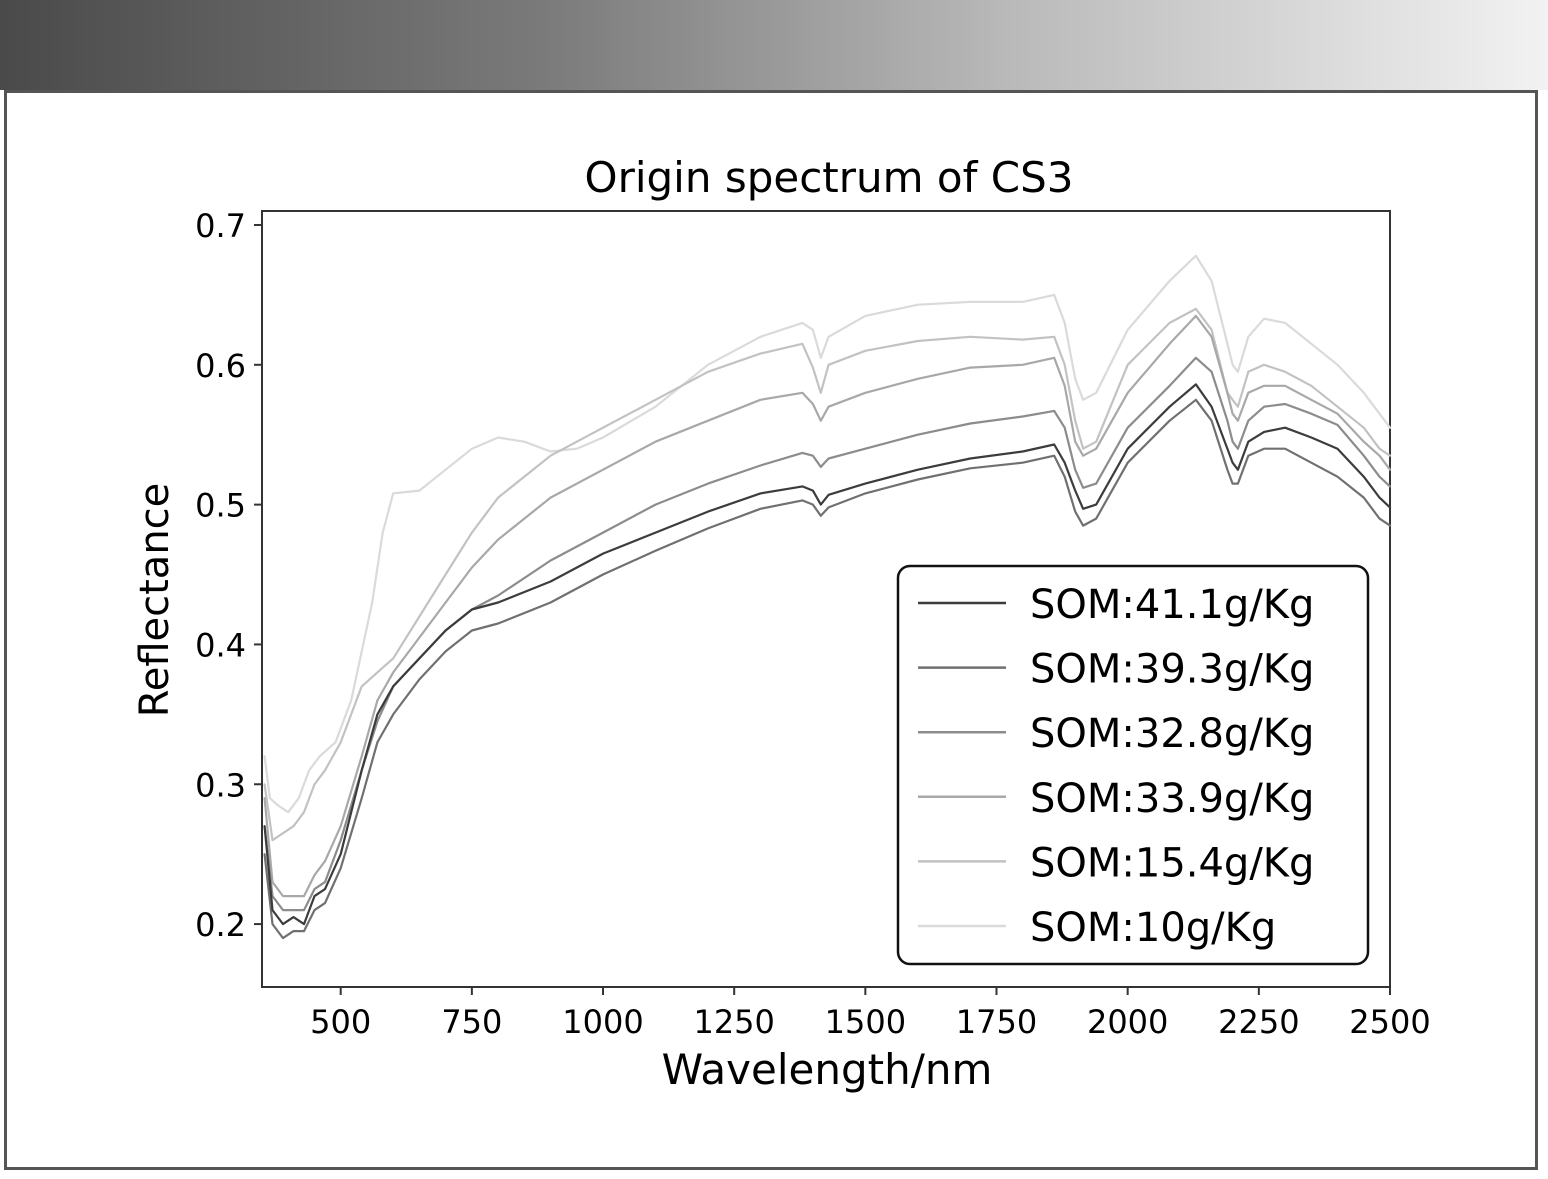 The width and height of the screenshot is (1548, 1179). What do you see at coordinates (1172, 605) in the screenshot?
I see `legend-label: SOM:41.1g/Kg` at bounding box center [1172, 605].